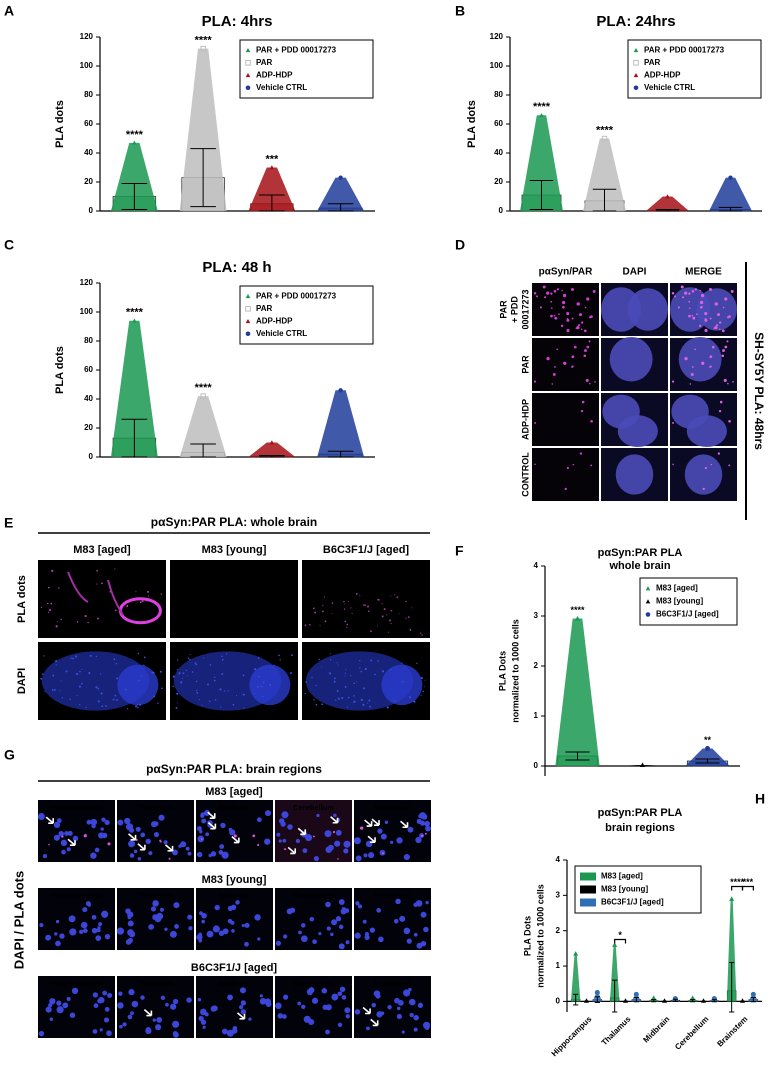 The image size is (770, 1074). Describe the element at coordinates (503, 309) in the screenshot. I see `row-label: PAR` at that location.